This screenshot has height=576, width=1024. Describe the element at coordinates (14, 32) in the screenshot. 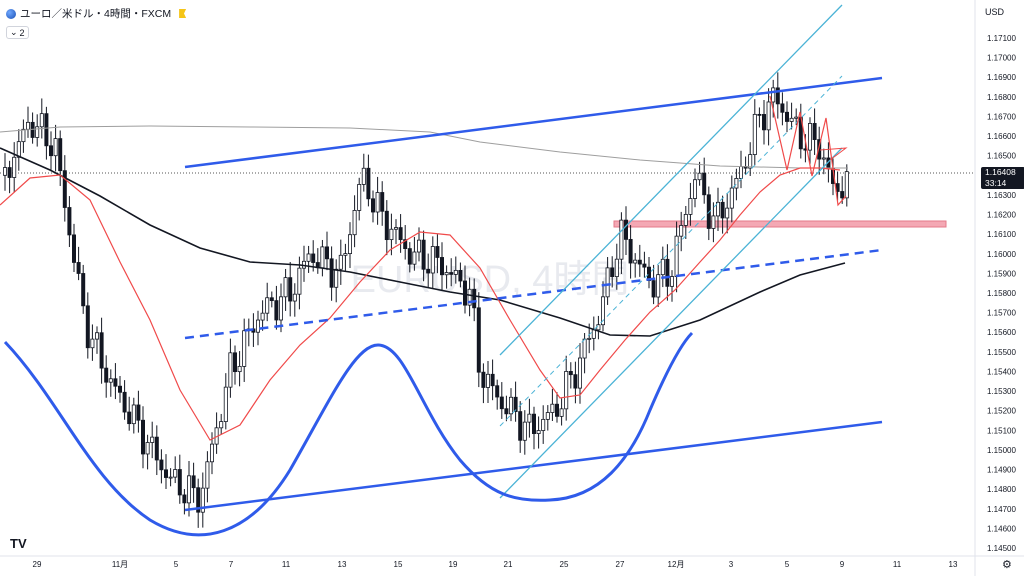

I see `chevron-down-icon: ⌄` at that location.